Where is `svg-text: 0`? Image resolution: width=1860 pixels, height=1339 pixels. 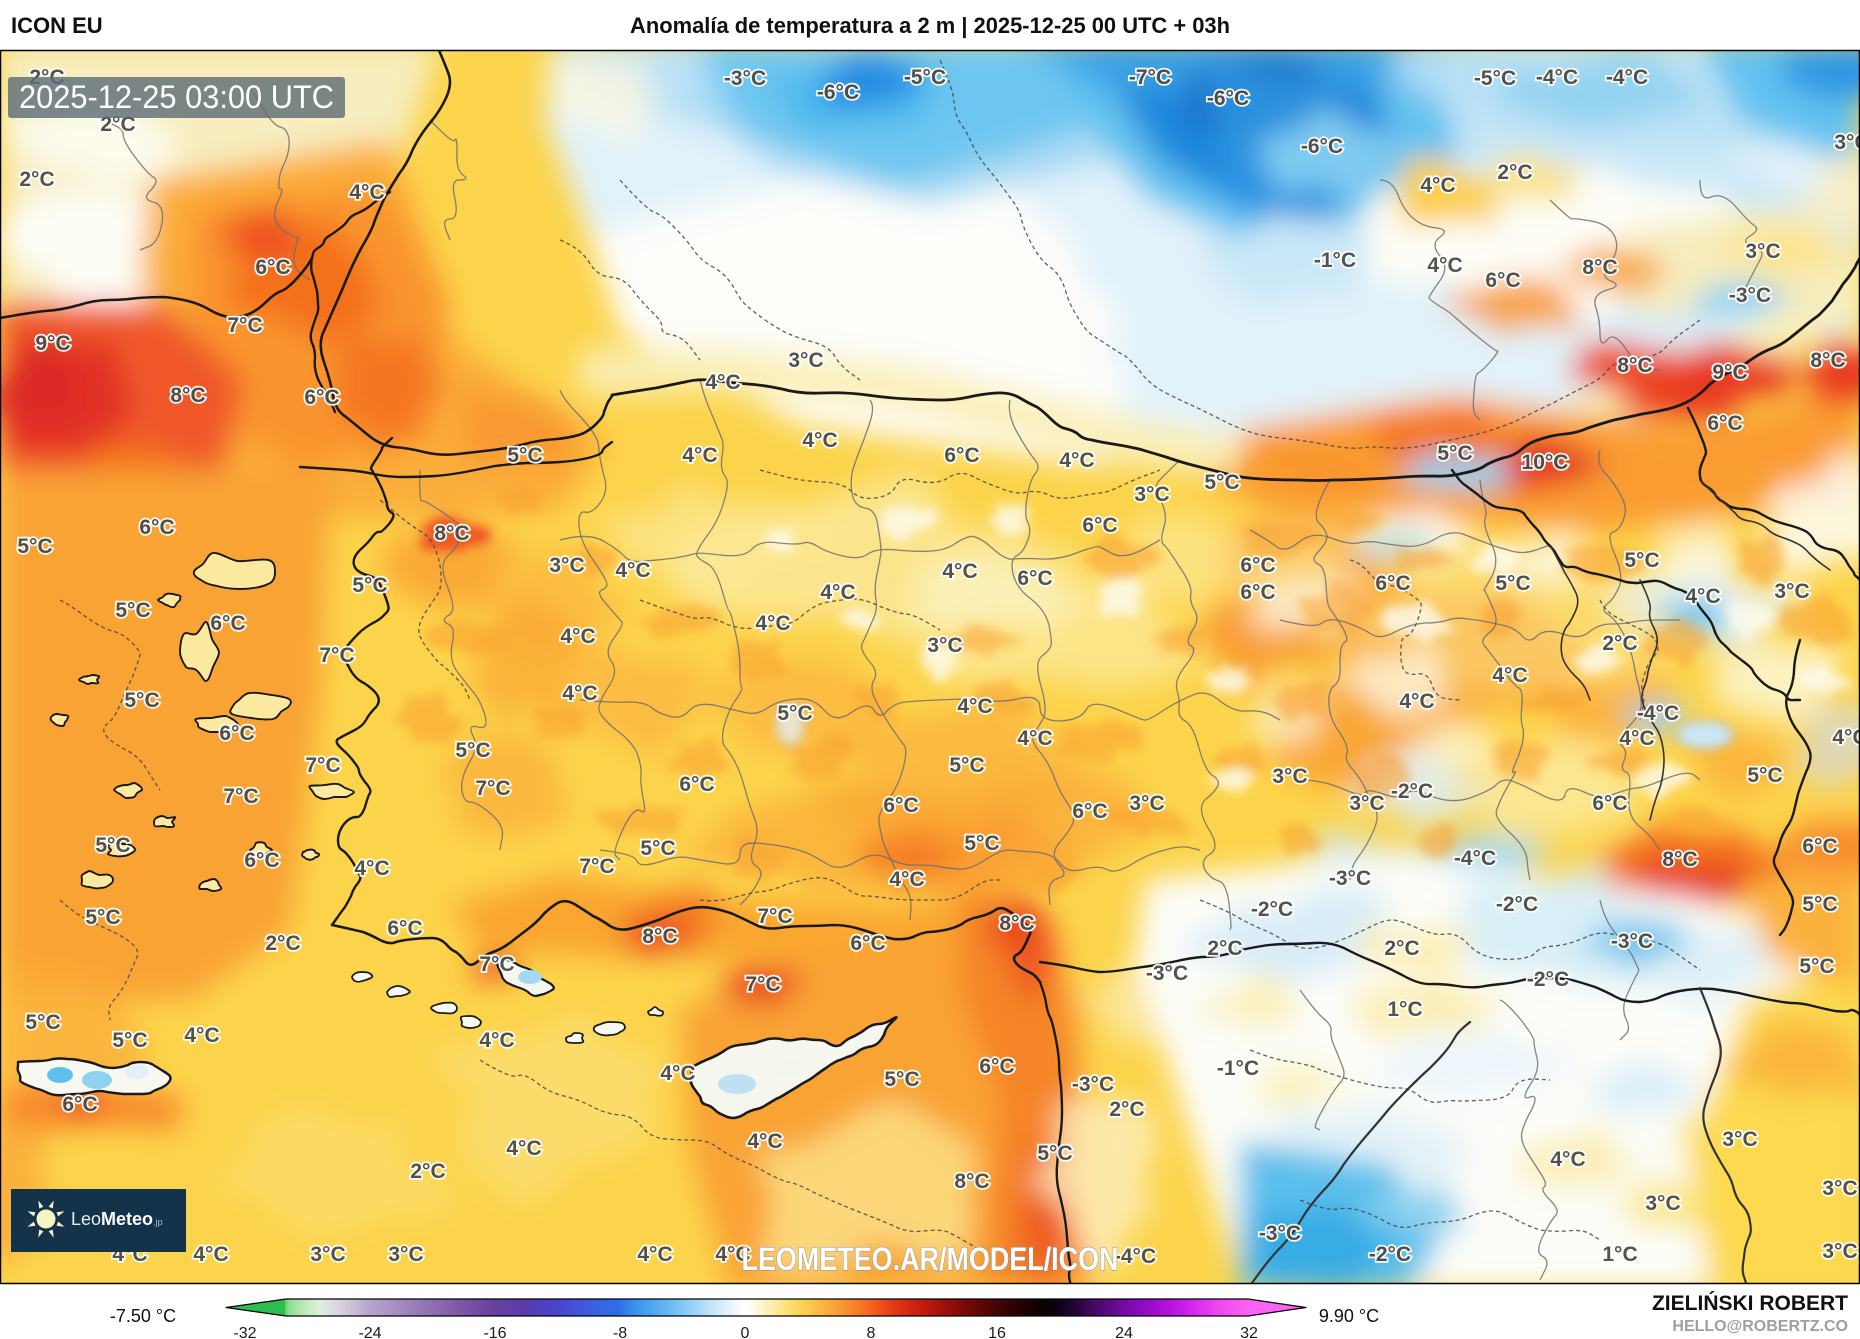
svg-text: 0 is located at coordinates (745, 1332).